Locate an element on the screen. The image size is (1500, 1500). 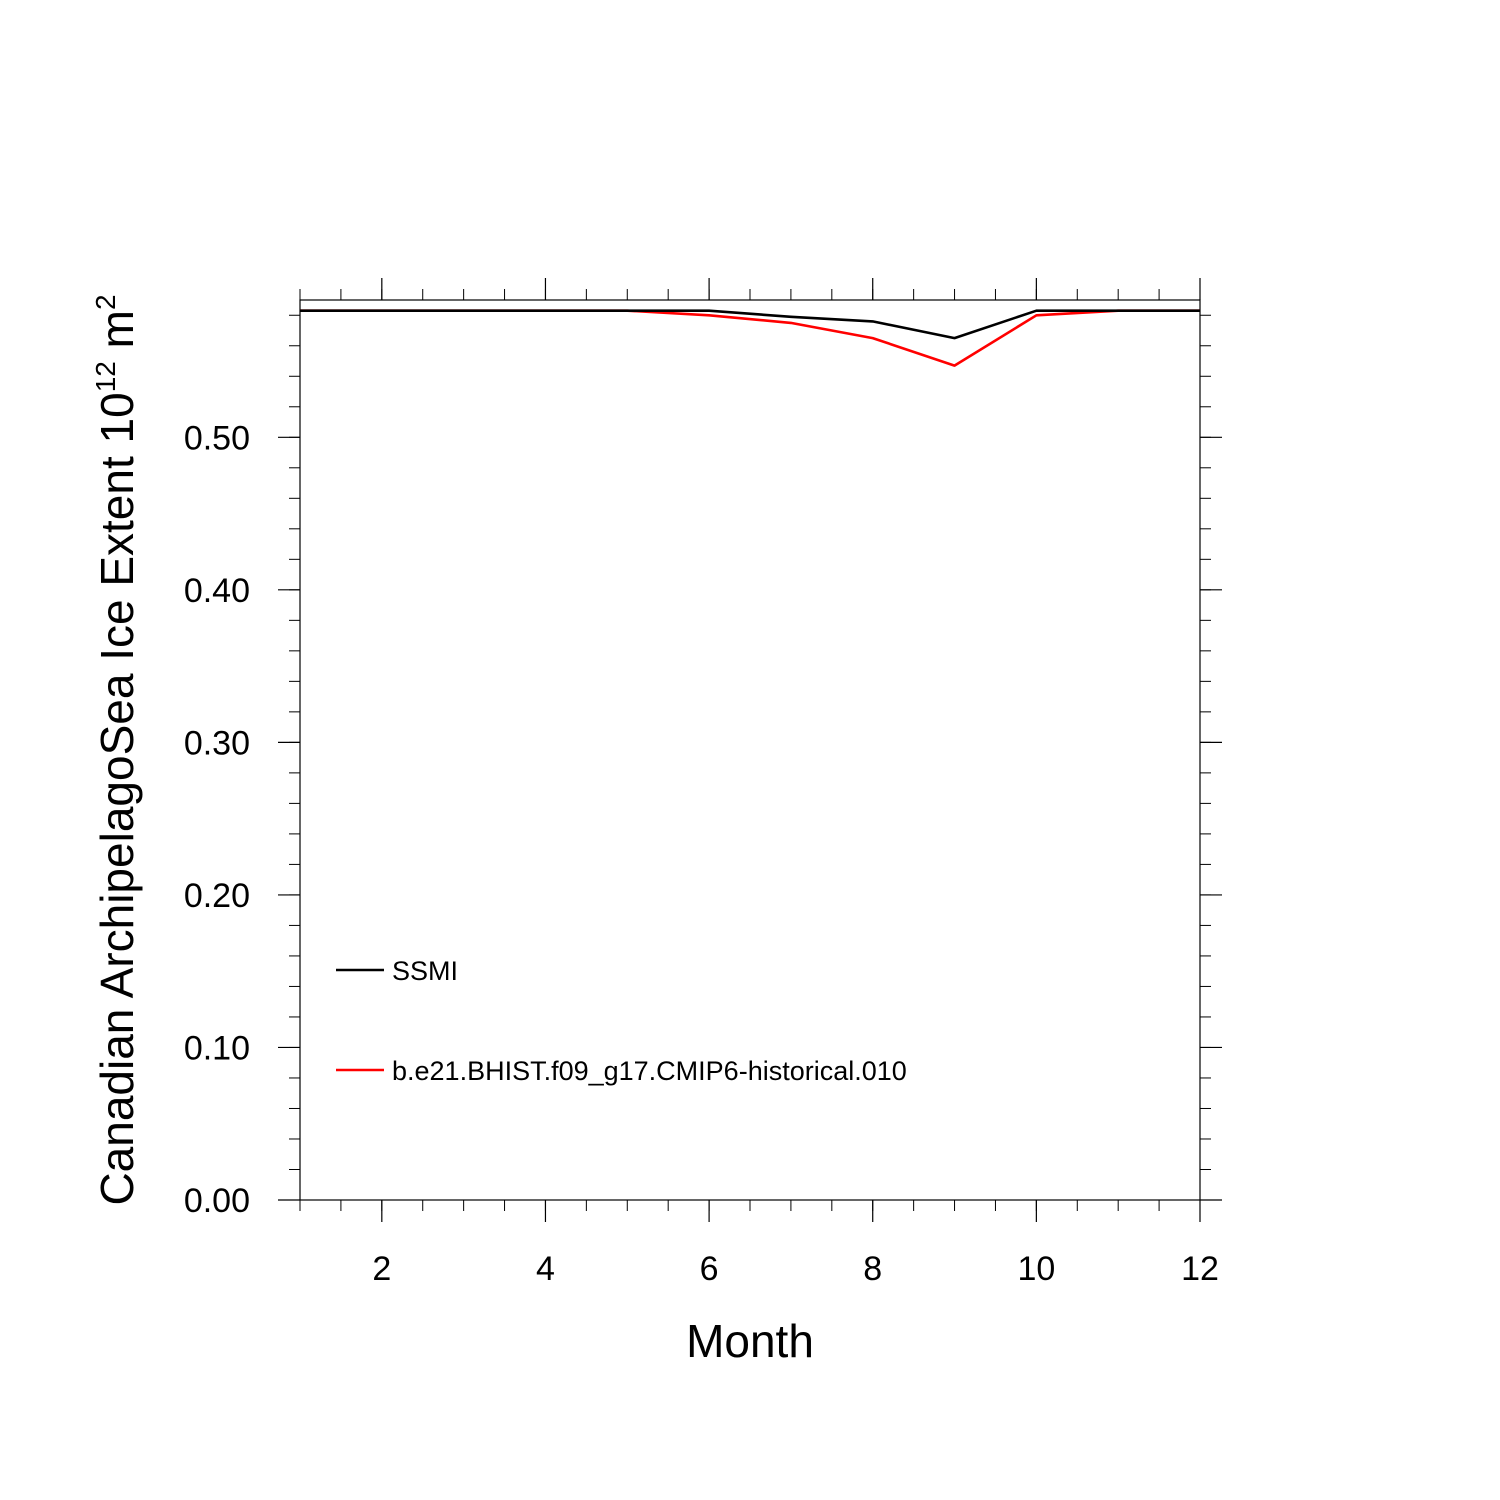
legend-label: b.e21.BHIST.f09_g17.CMIP6-historical.010 is located at coordinates (649, 1071).